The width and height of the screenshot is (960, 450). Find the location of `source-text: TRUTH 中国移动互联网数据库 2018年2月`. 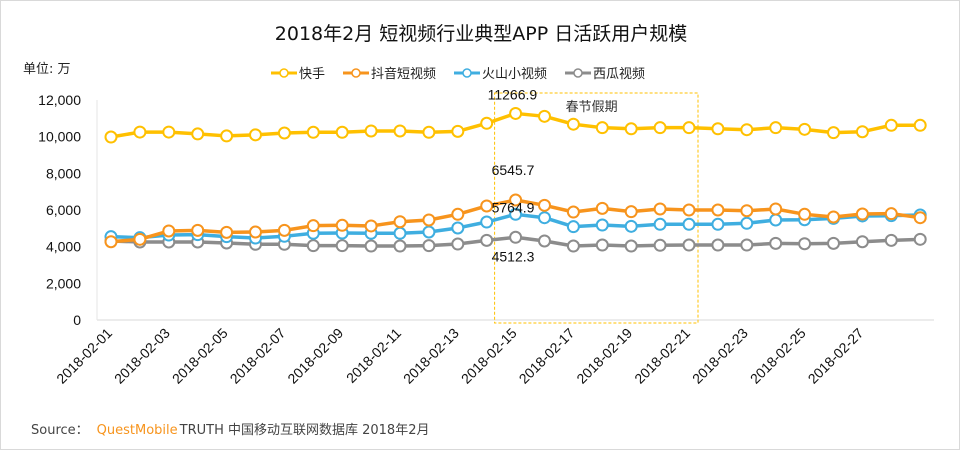

source-text: TRUTH 中国移动互联网数据库 2018年2月 is located at coordinates (304, 430).